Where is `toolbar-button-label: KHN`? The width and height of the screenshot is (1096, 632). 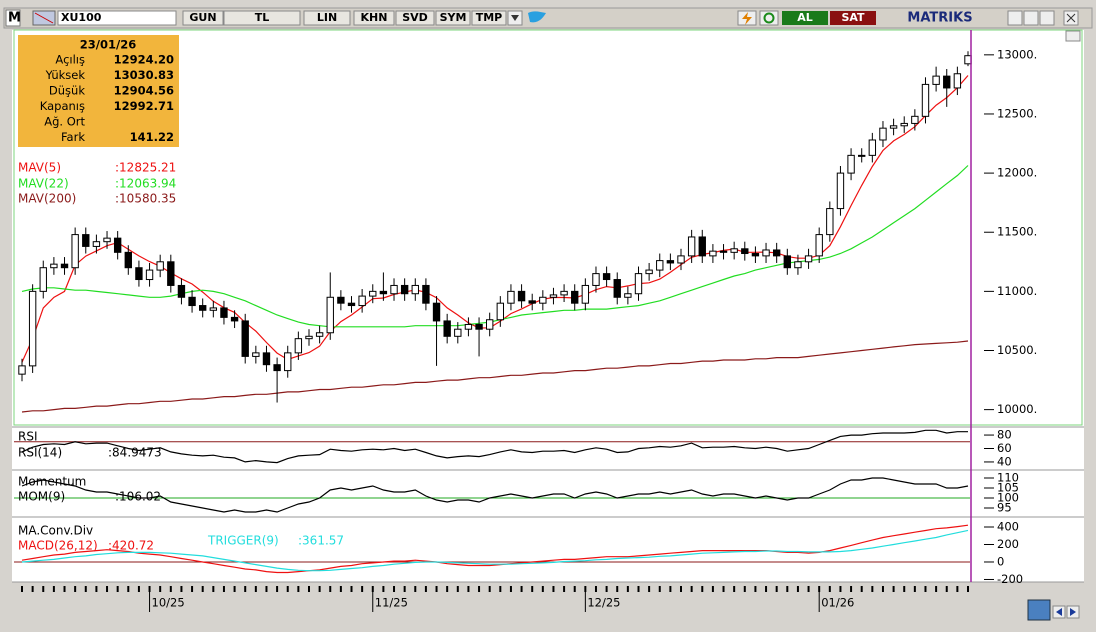
toolbar-button-label: KHN is located at coordinates (374, 17).